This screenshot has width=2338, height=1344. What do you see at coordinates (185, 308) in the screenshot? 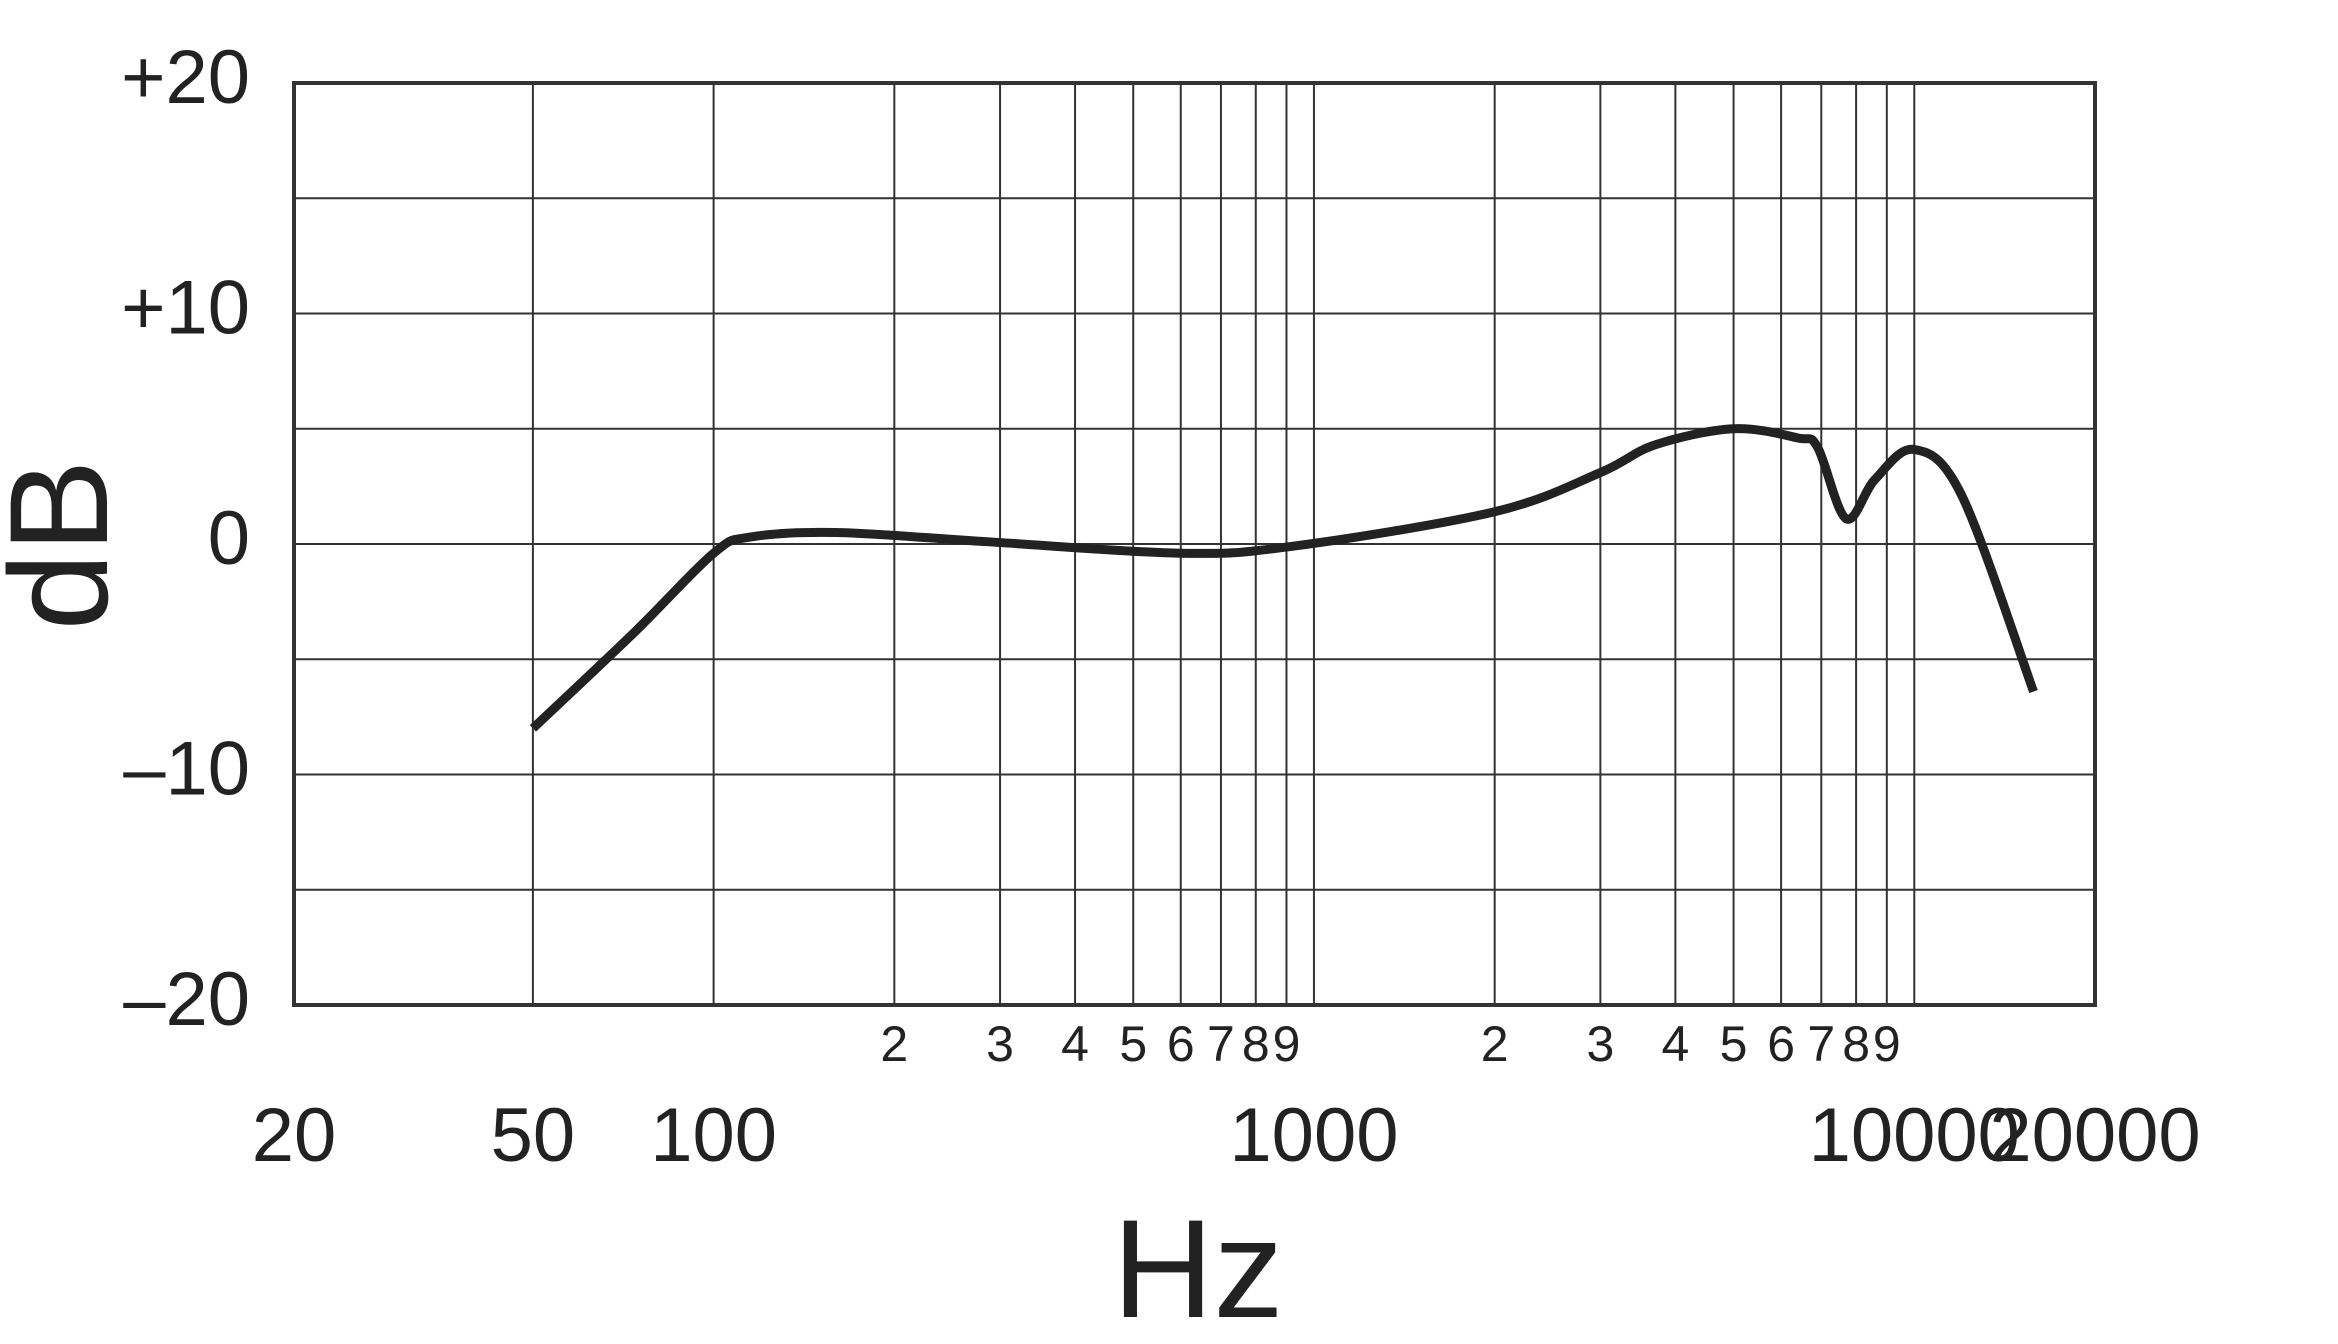
I see `y-tick-label: +10` at bounding box center [185, 308].